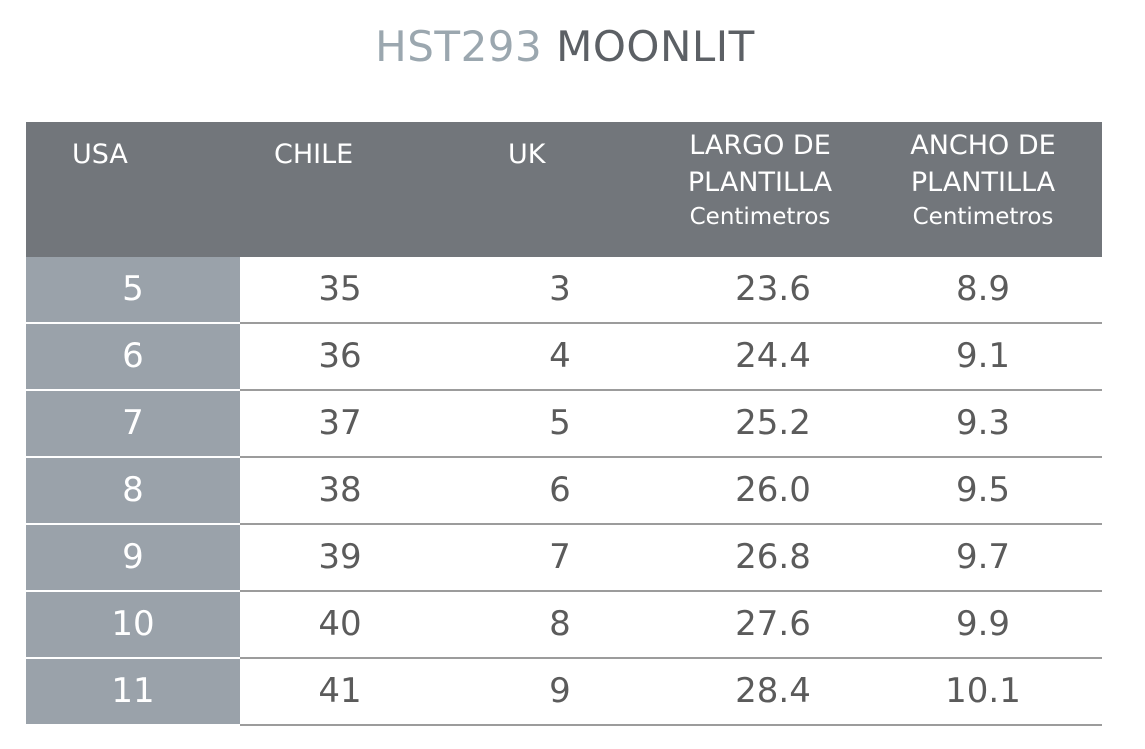  What do you see at coordinates (560, 691) in the screenshot?
I see `cell-uk: 9` at bounding box center [560, 691].